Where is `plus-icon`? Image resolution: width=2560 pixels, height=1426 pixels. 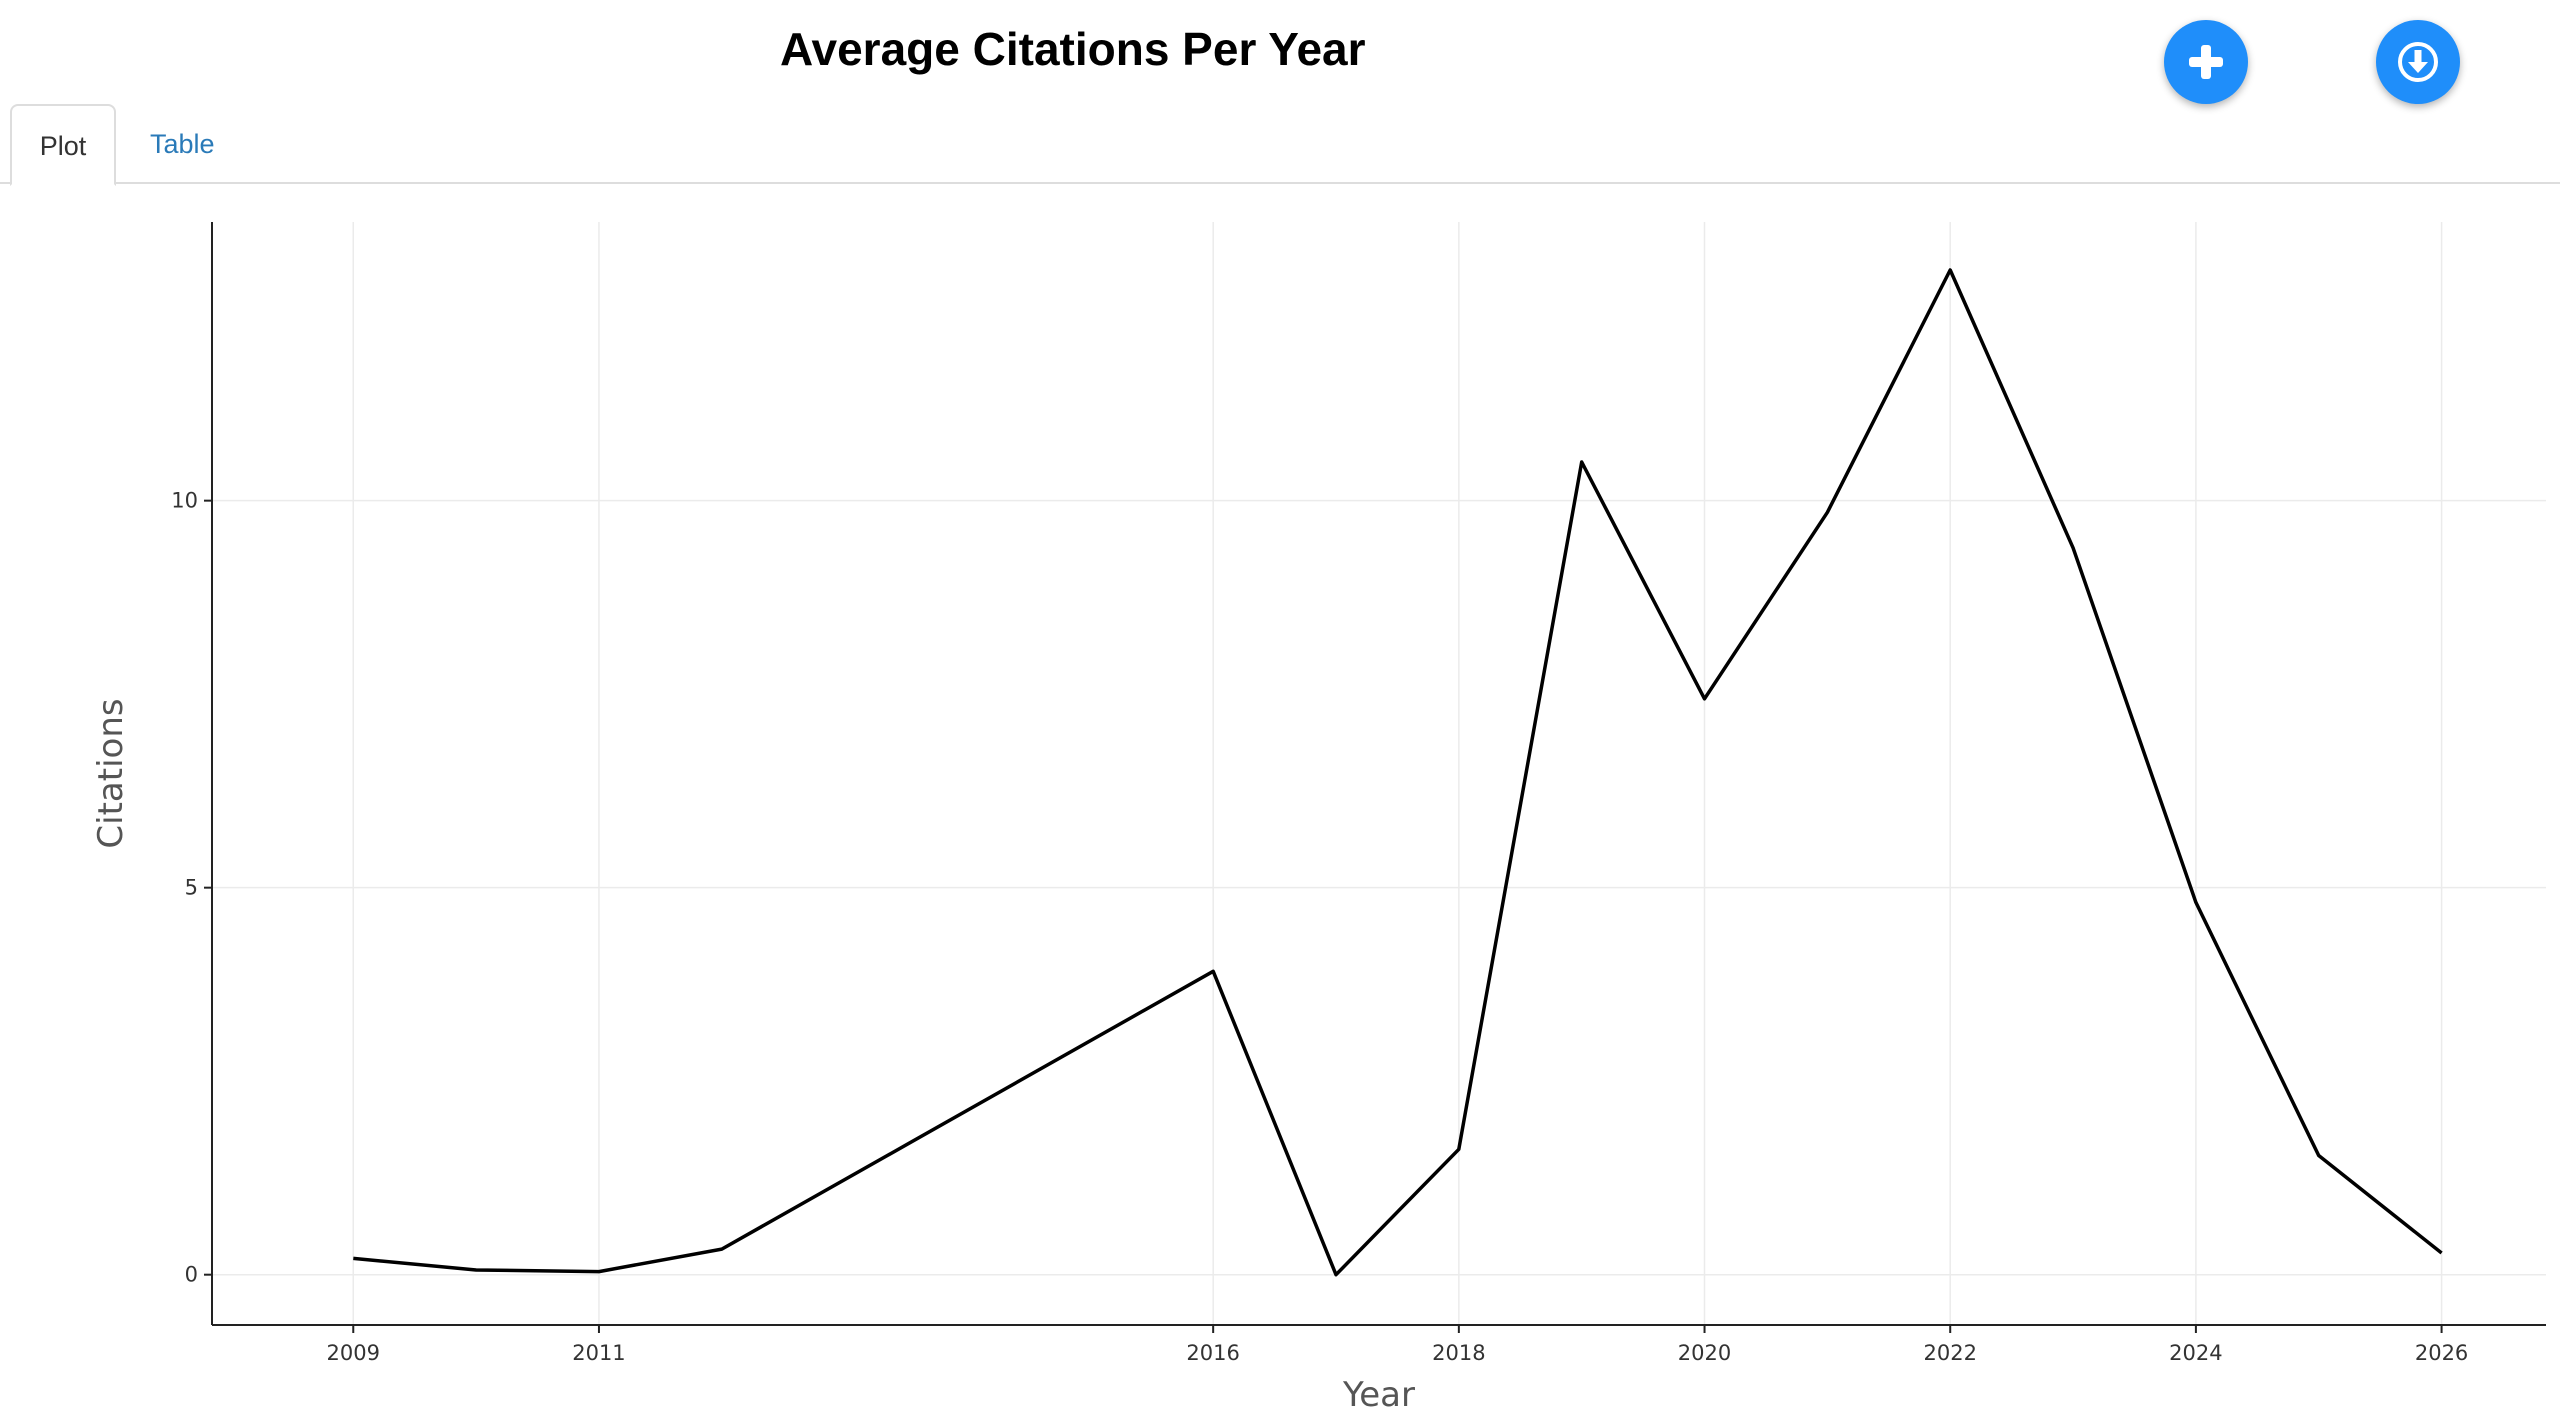 plus-icon is located at coordinates (2206, 62).